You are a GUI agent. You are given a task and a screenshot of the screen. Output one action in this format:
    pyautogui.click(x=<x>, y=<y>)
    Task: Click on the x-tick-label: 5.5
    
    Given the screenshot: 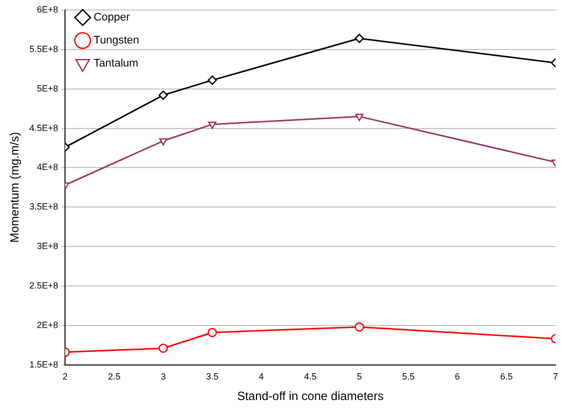 What is the action you would take?
    pyautogui.click(x=408, y=377)
    